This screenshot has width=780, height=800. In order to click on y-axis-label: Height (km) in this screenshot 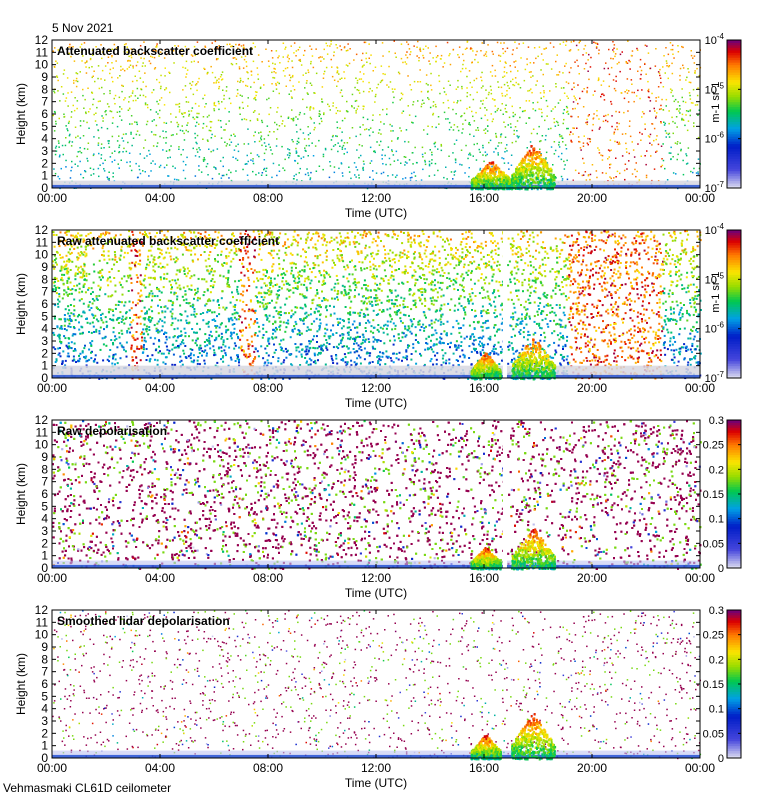, I will do `click(21, 114)`.